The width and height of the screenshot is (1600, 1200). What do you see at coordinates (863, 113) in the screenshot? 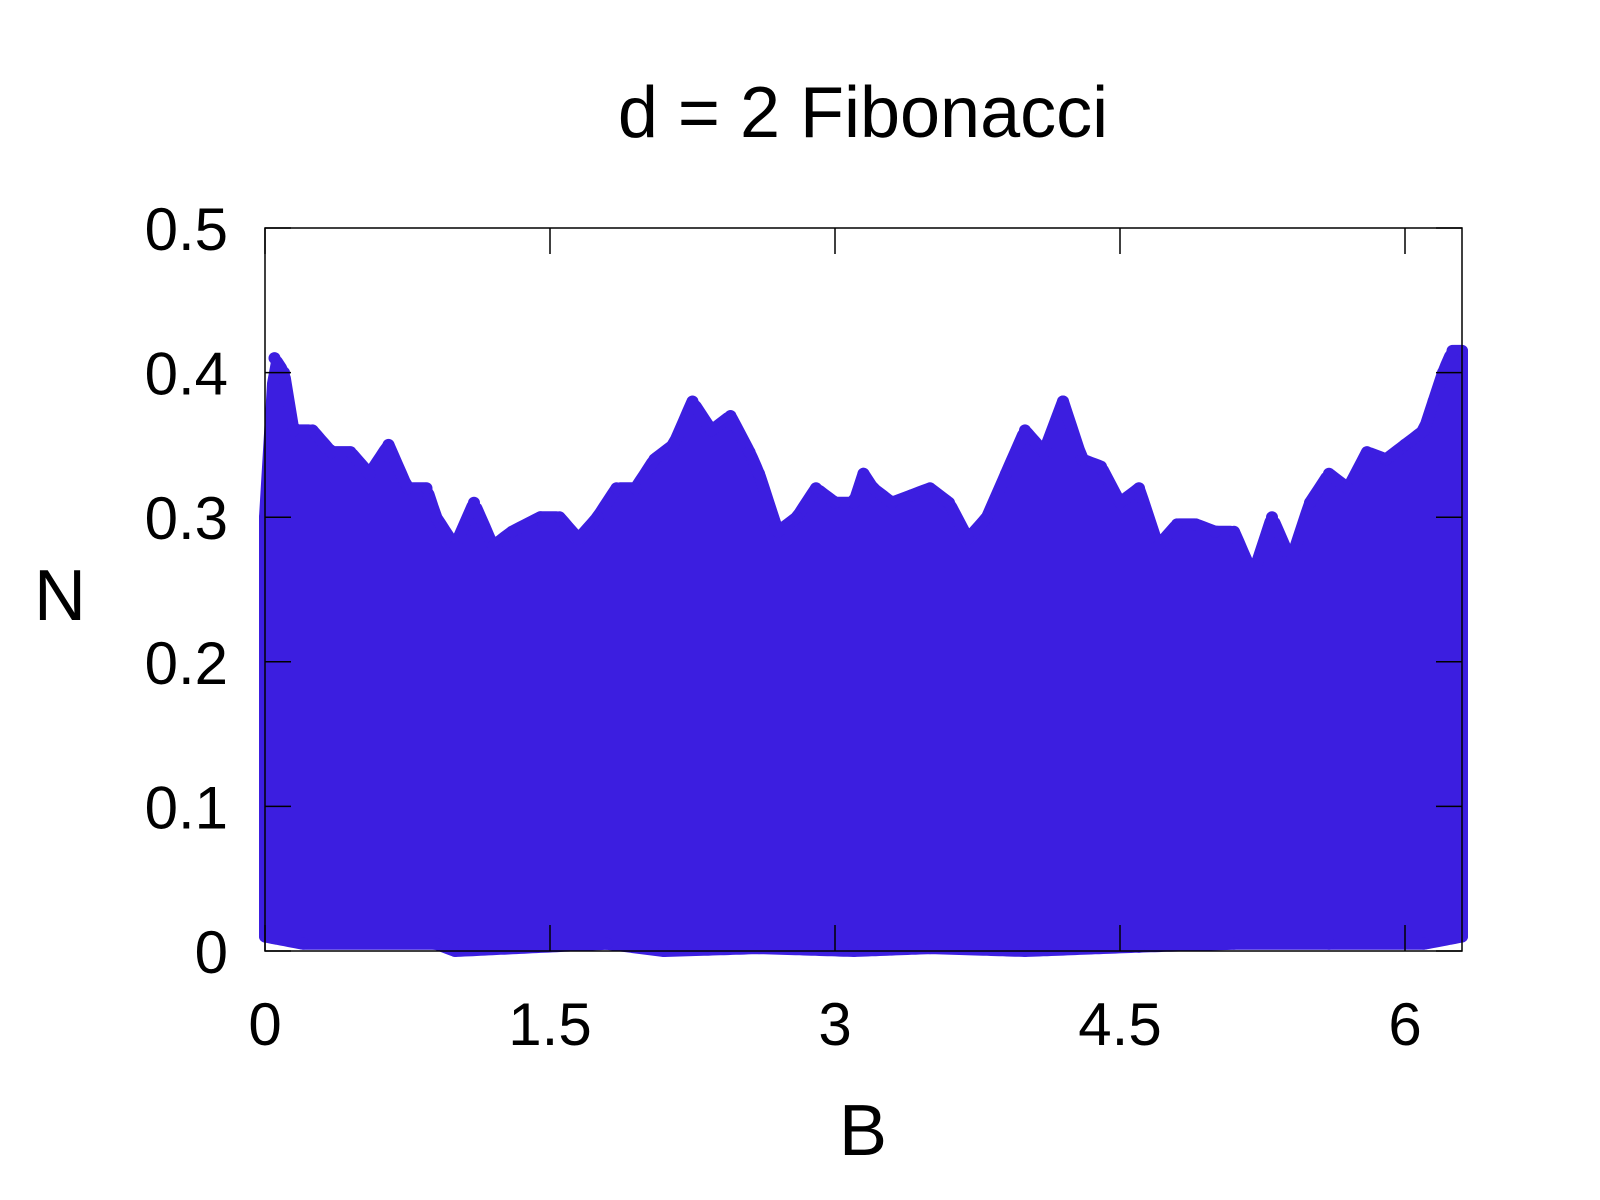
I see `chart-title: d = 2 Fibonacci` at bounding box center [863, 113].